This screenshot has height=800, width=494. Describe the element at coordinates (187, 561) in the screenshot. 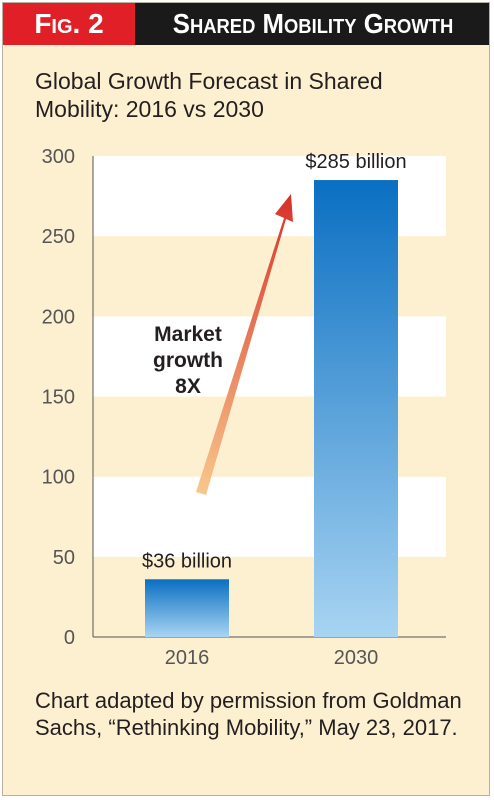

I see `data-label-2016: $36 billion` at that location.